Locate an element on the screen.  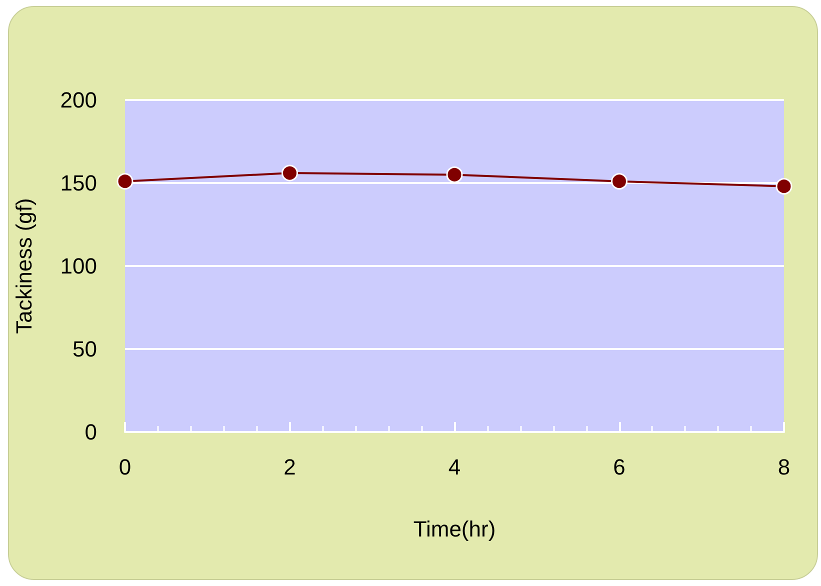
x-tick-label: 6 is located at coordinates (619, 467).